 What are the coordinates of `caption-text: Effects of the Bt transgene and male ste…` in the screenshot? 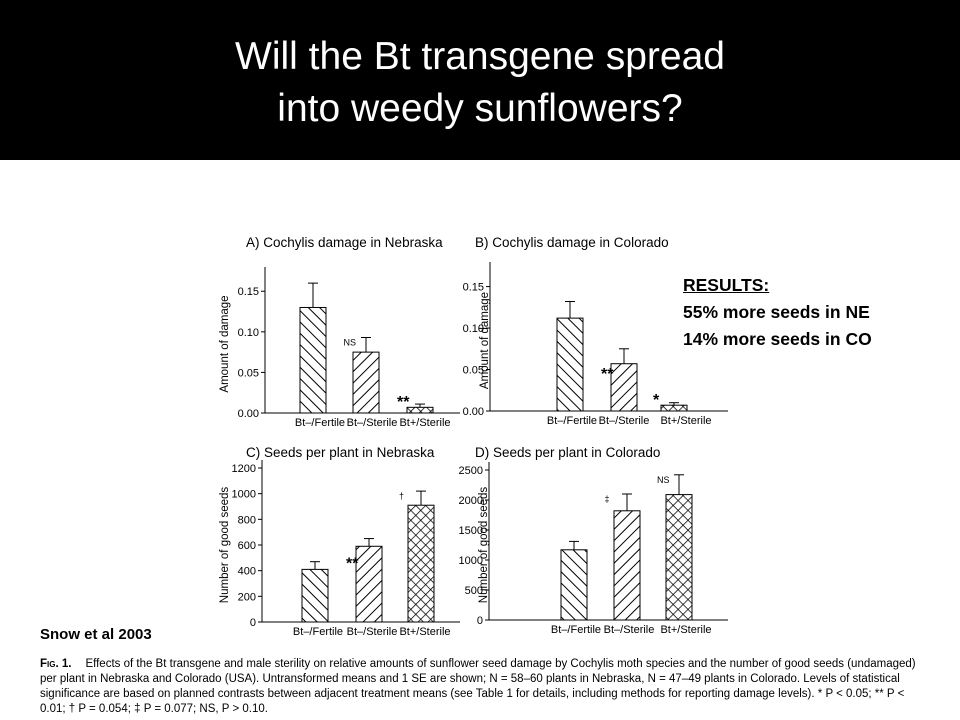 It's located at (478, 686).